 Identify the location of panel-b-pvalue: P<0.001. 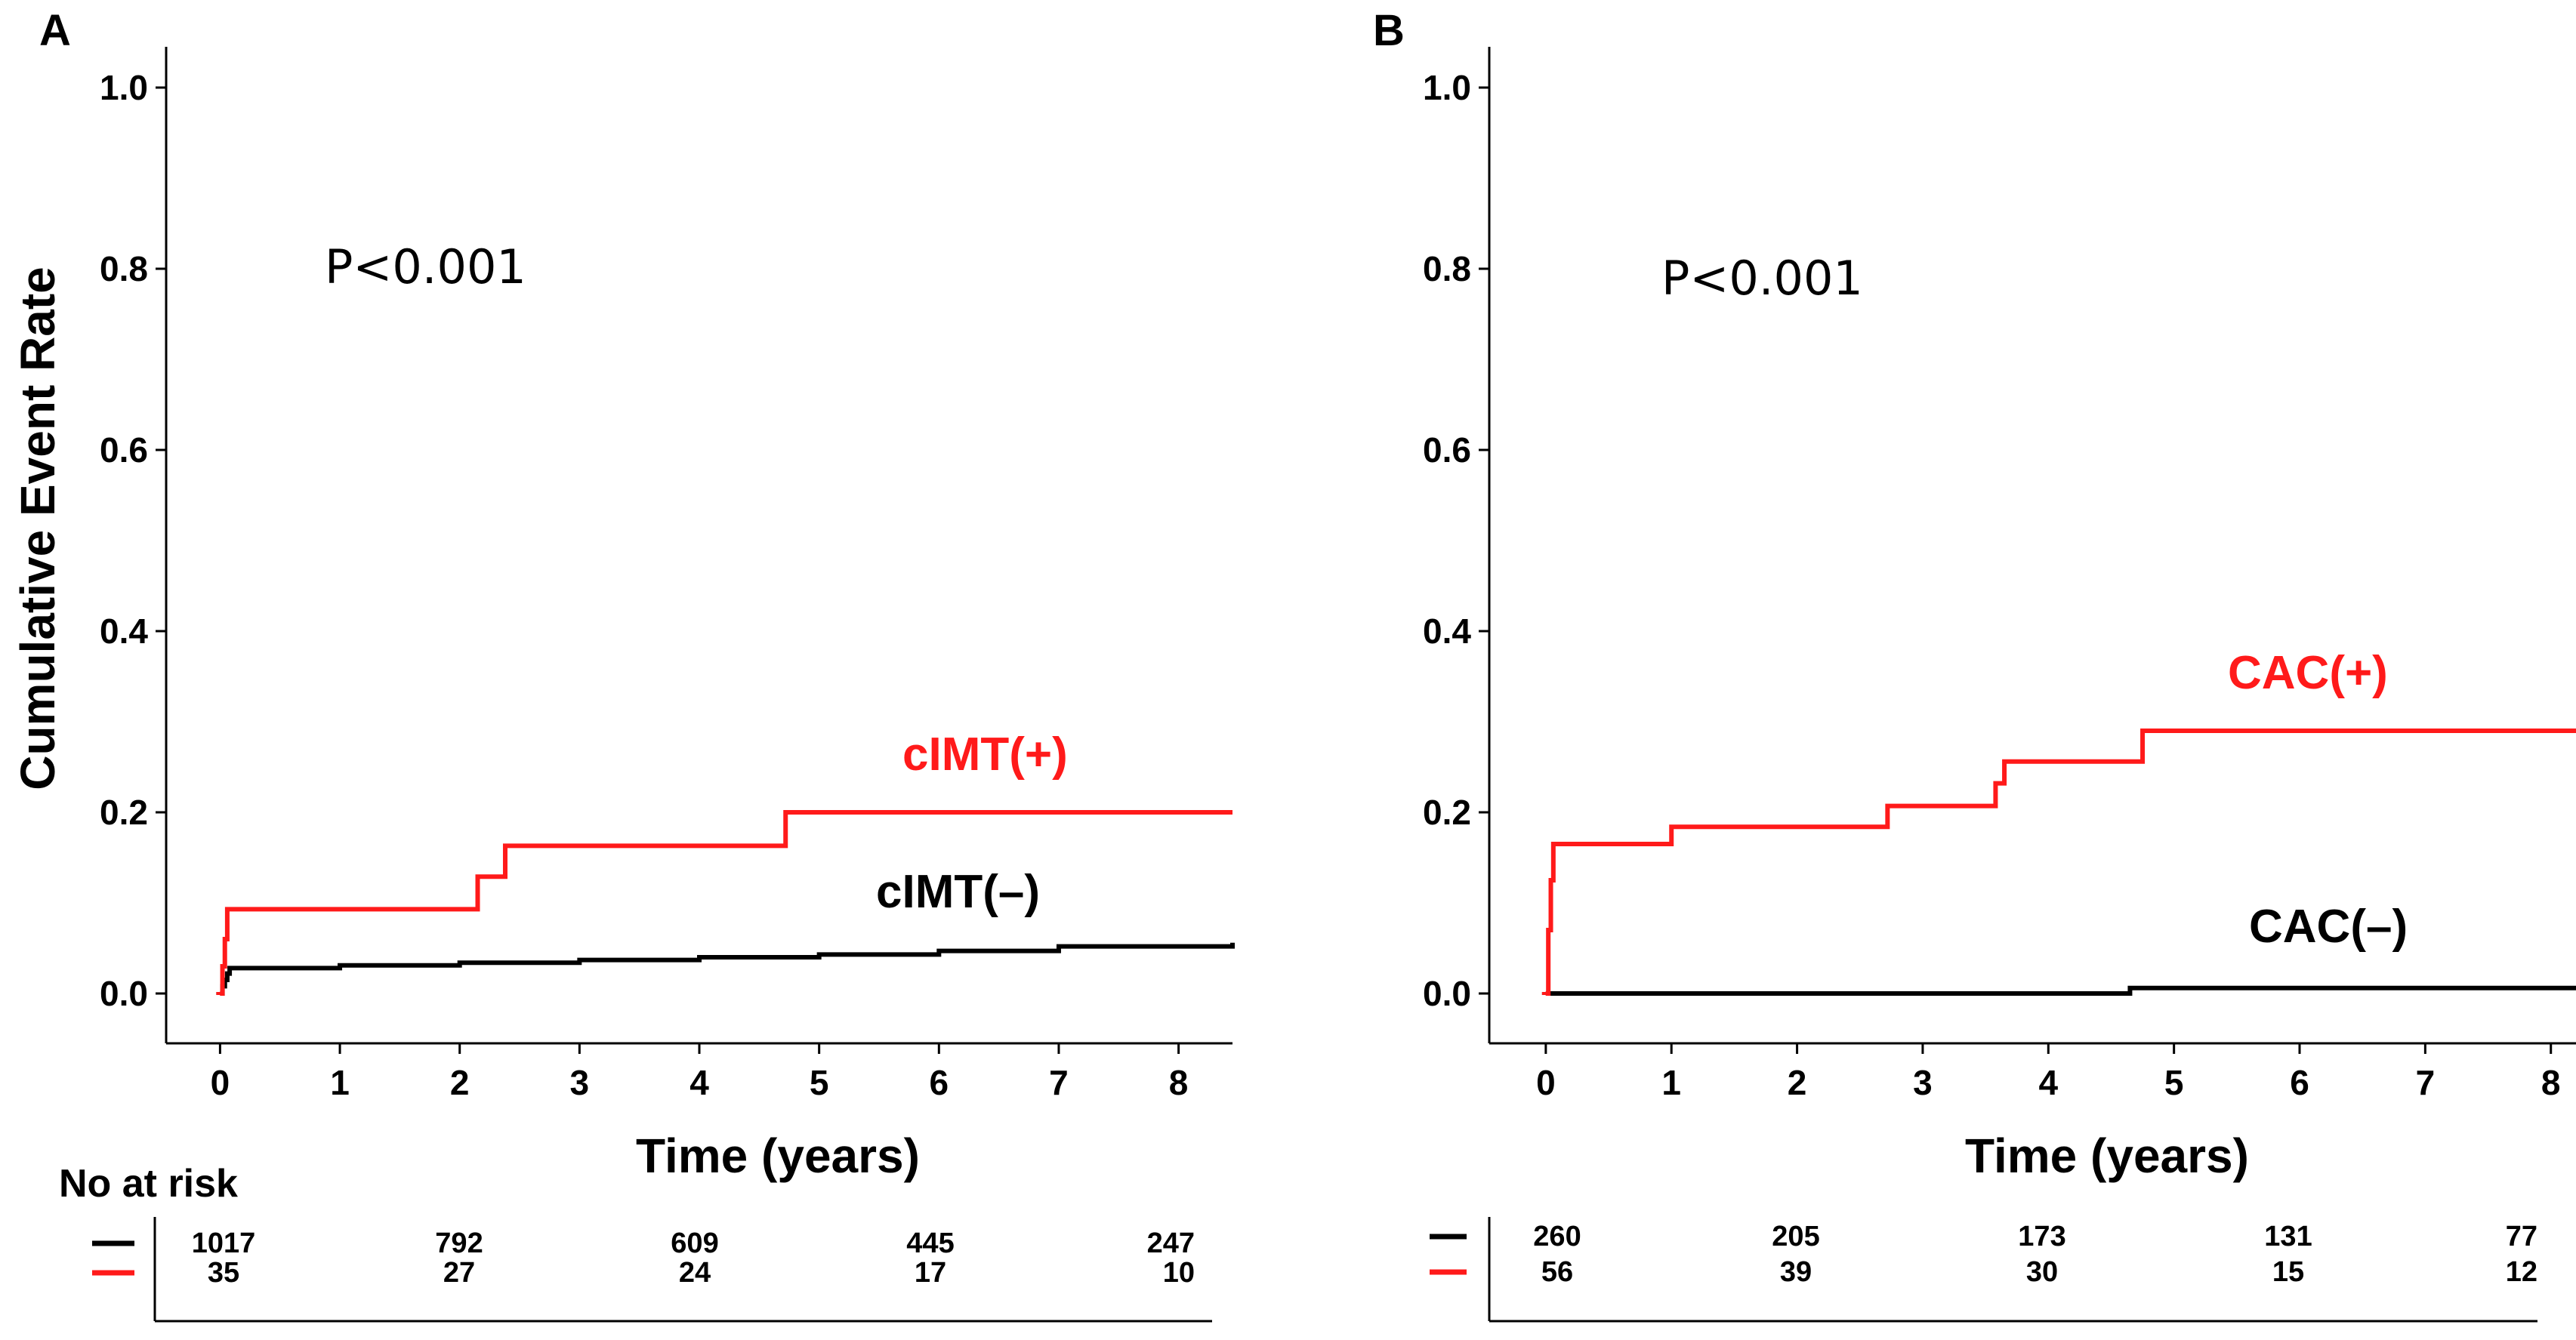
(1762, 278).